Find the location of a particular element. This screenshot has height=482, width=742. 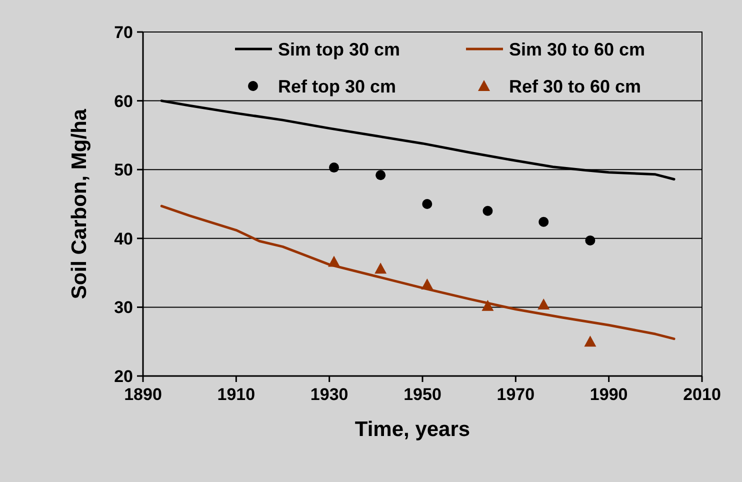

x-axis-title: Time, years is located at coordinates (412, 429).